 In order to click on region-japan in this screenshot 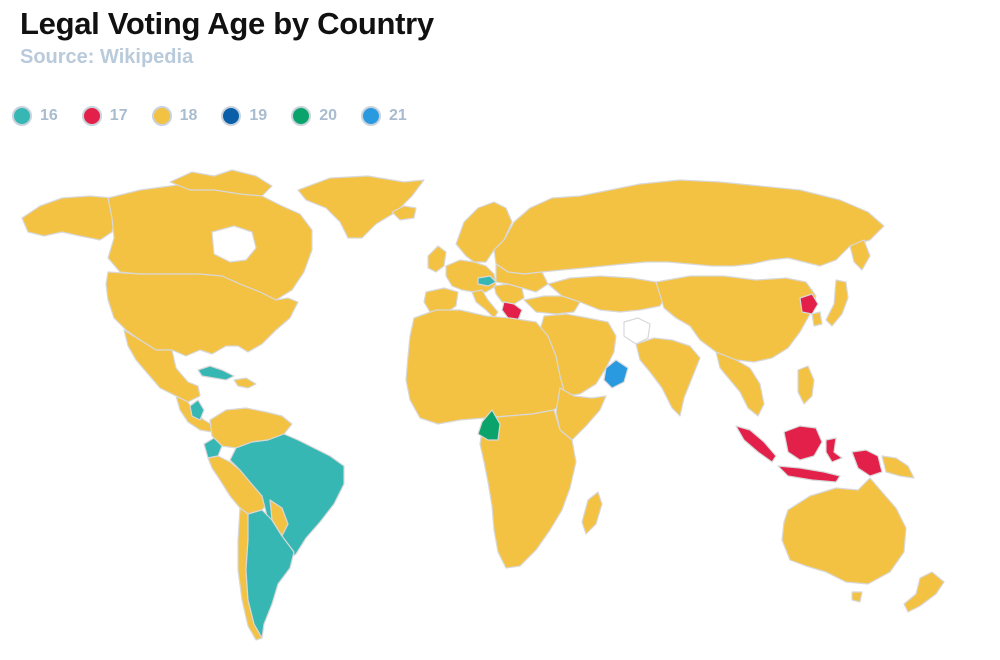, I will do `click(837, 303)`.